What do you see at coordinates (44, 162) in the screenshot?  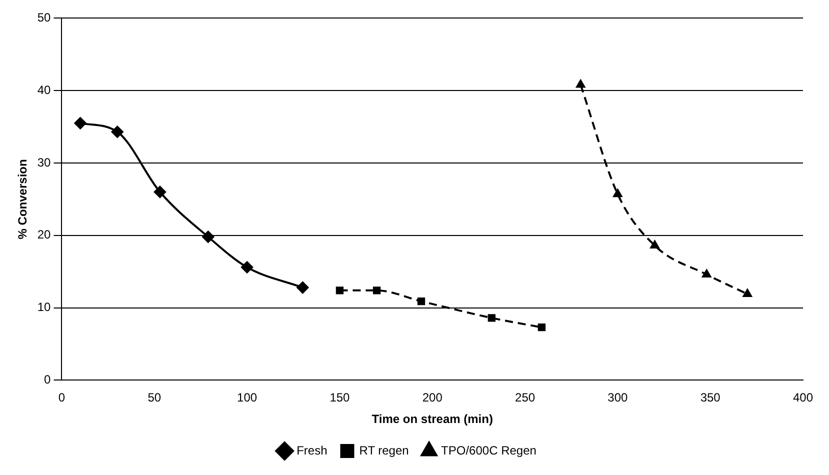 I see `y-tick-label: 30` at bounding box center [44, 162].